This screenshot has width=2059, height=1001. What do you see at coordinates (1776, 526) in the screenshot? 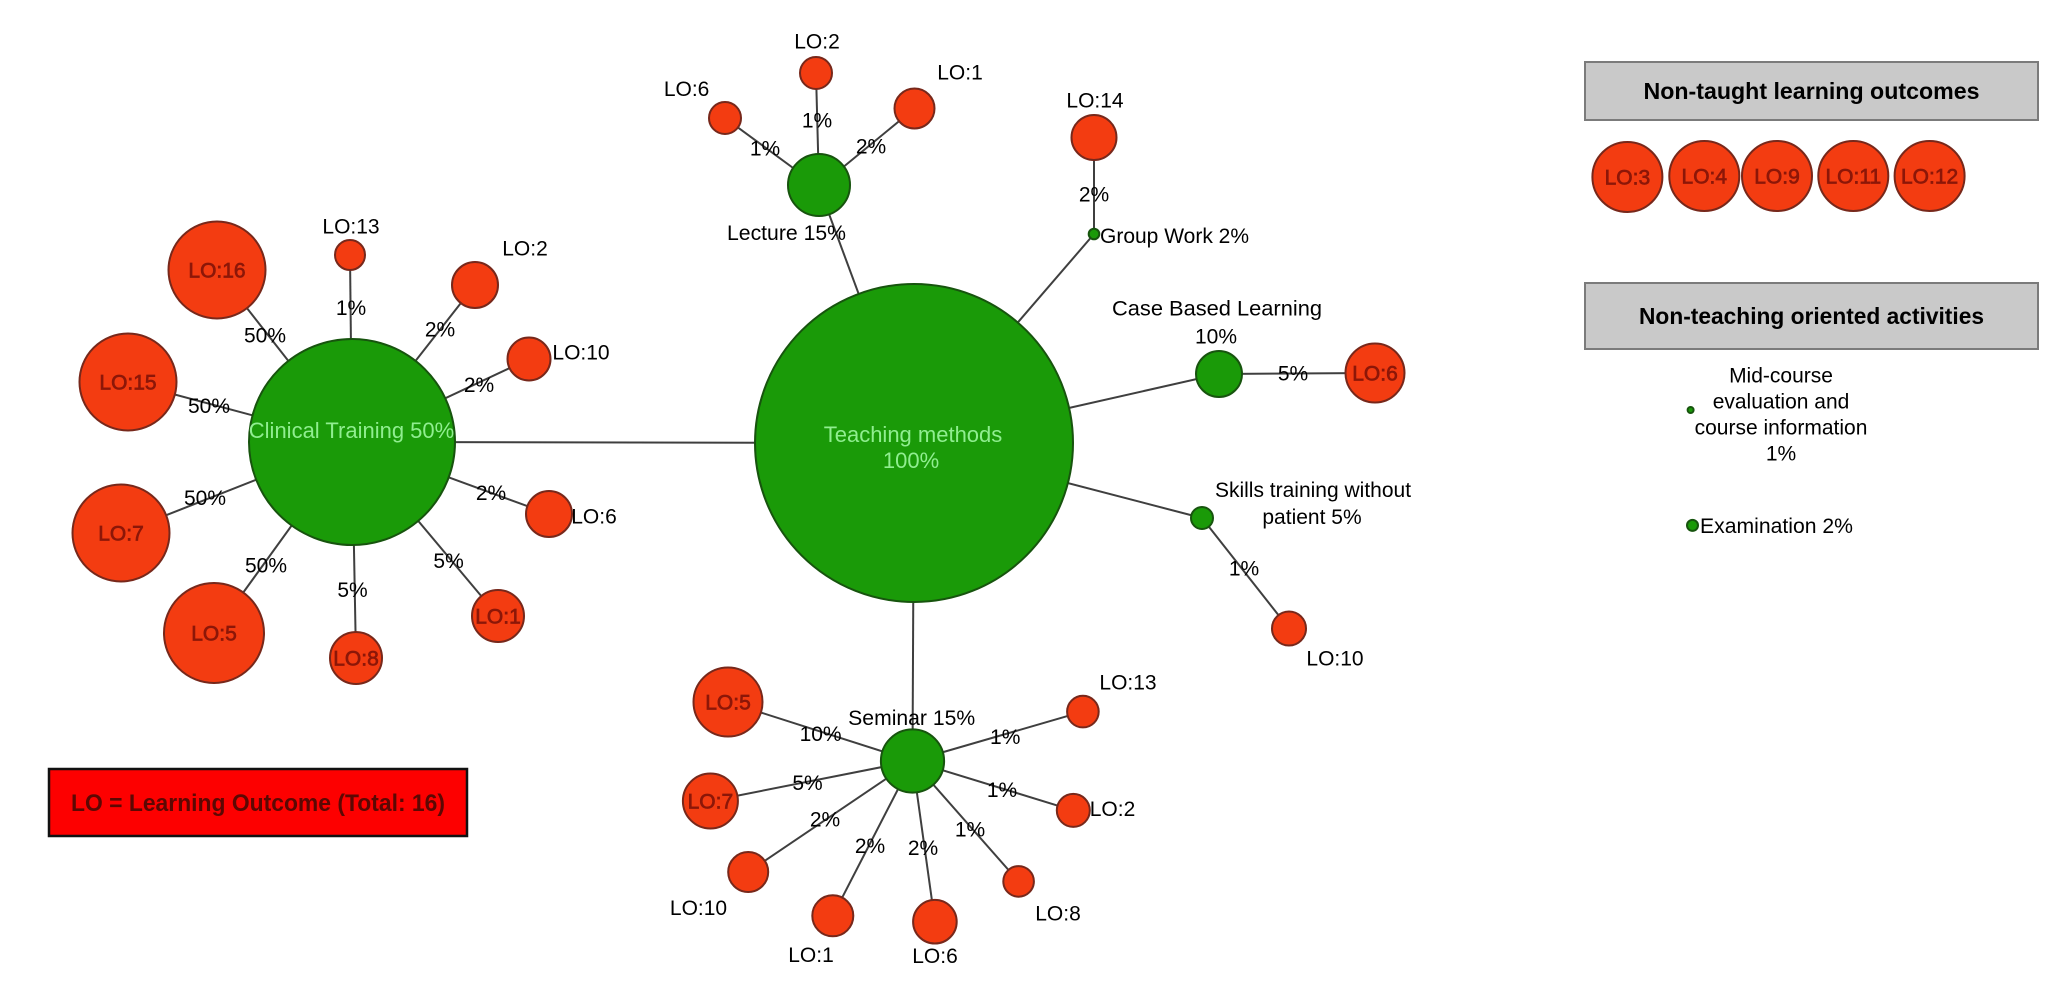
I see `svg-text: Examination 2%` at bounding box center [1776, 526].